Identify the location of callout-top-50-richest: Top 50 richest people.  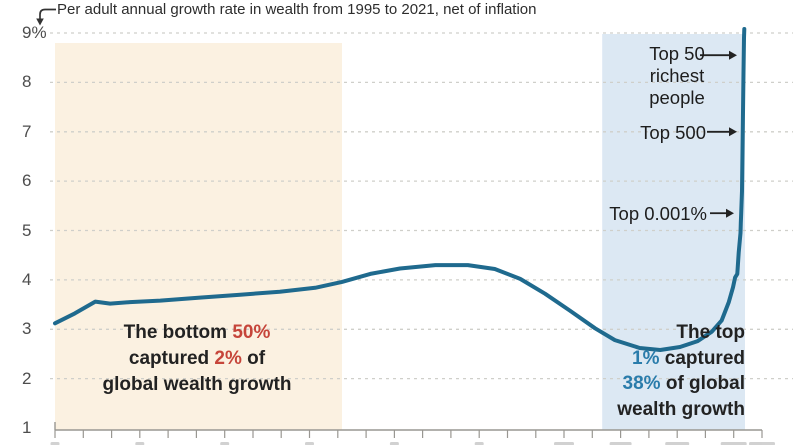
(677, 76).